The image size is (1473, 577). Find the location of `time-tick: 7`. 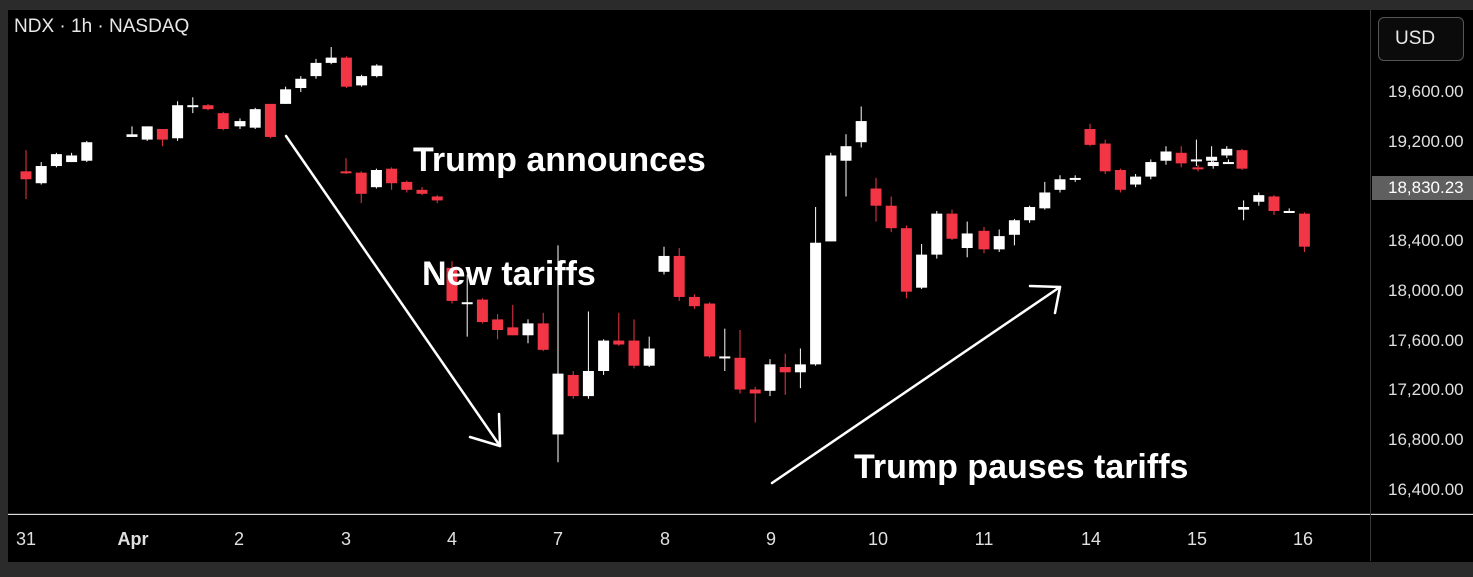

time-tick: 7 is located at coordinates (558, 539).